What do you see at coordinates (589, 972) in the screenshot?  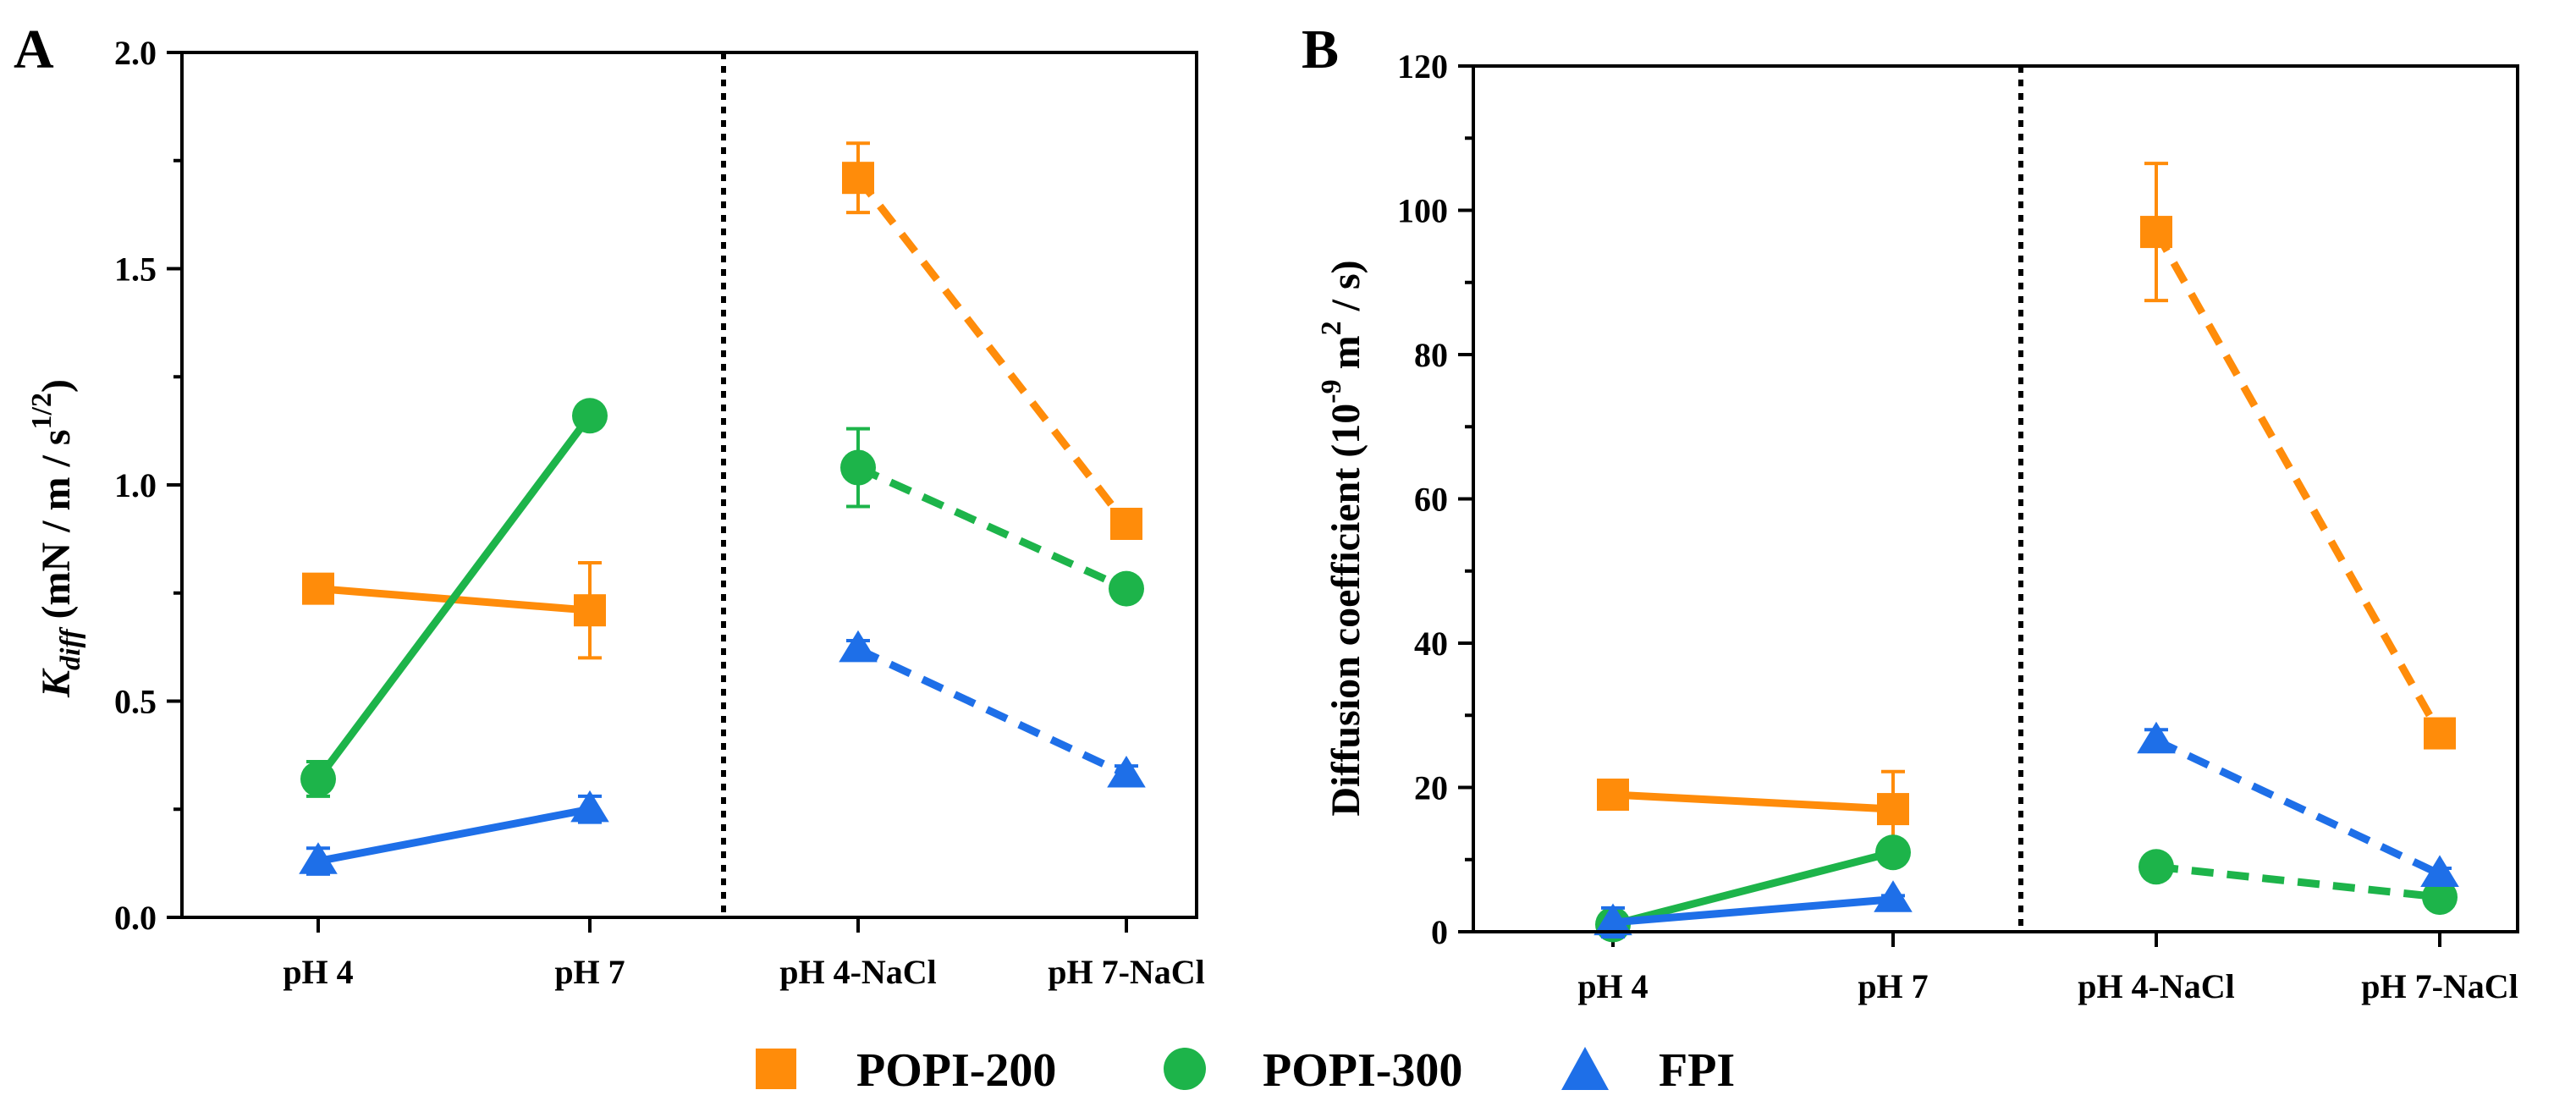 I see `panel-a-xtick-label: pH 7` at bounding box center [589, 972].